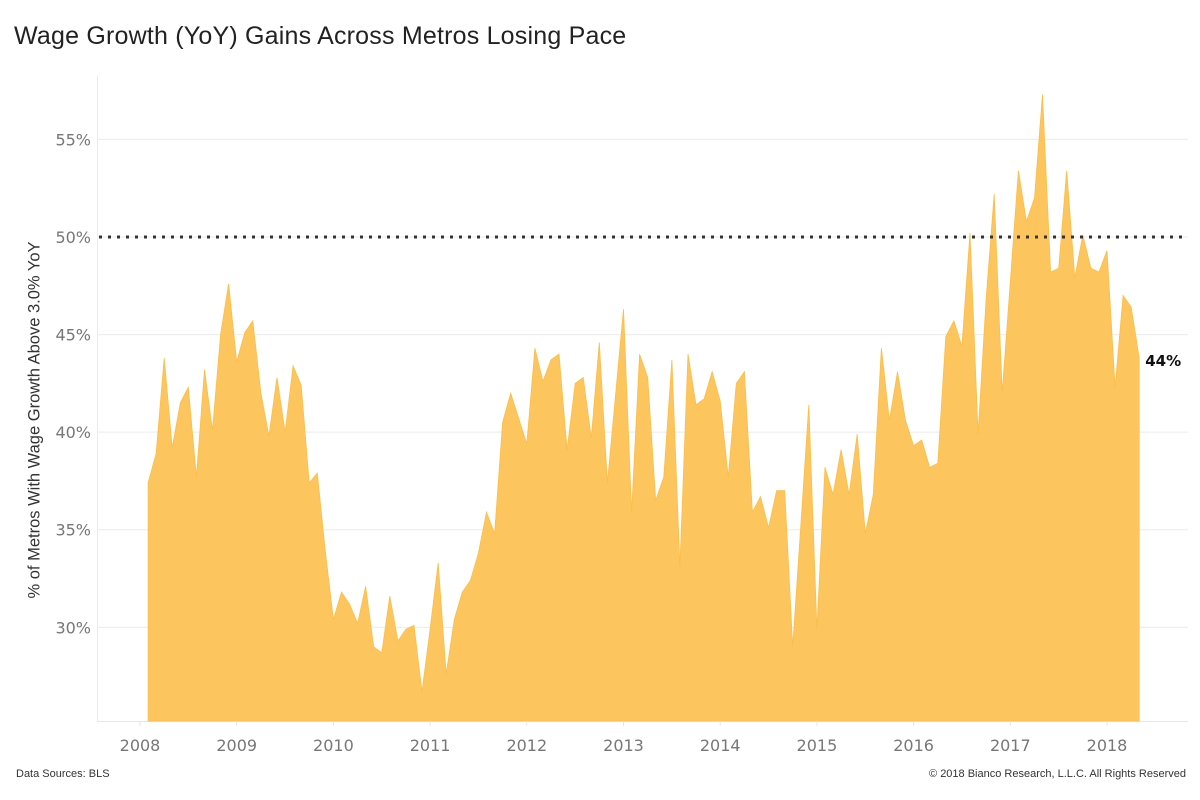 The image size is (1200, 800). I want to click on y-axis-ticks: 30% 35% 40% 45% 50% 55%, so click(73, 383).